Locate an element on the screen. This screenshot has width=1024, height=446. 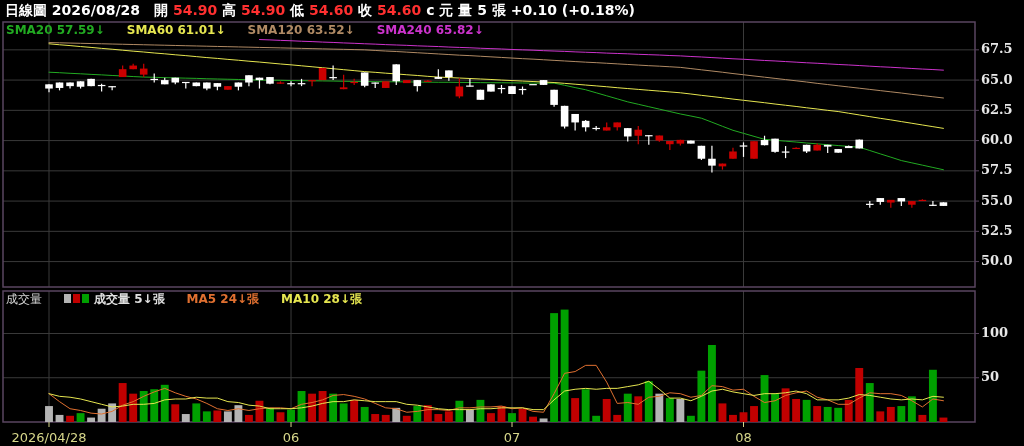
y-tick-label: 100 is located at coordinates (995, 332).